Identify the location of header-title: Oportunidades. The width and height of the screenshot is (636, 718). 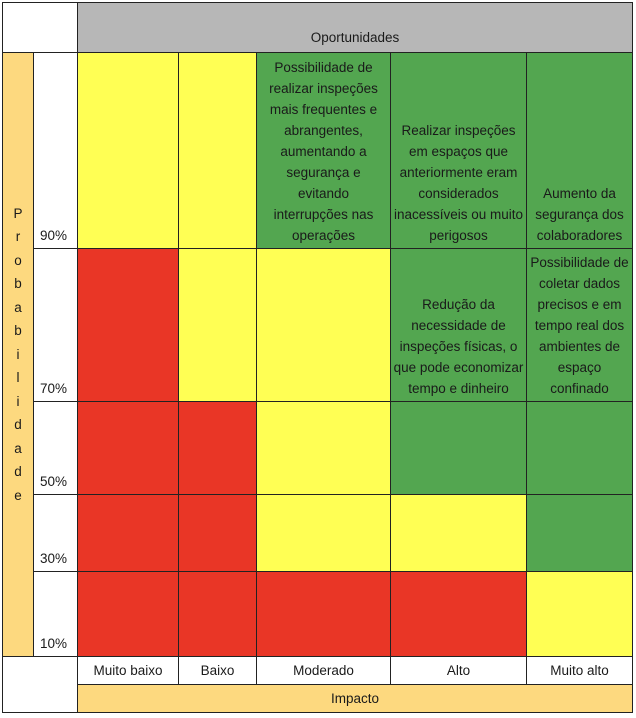
(355, 27).